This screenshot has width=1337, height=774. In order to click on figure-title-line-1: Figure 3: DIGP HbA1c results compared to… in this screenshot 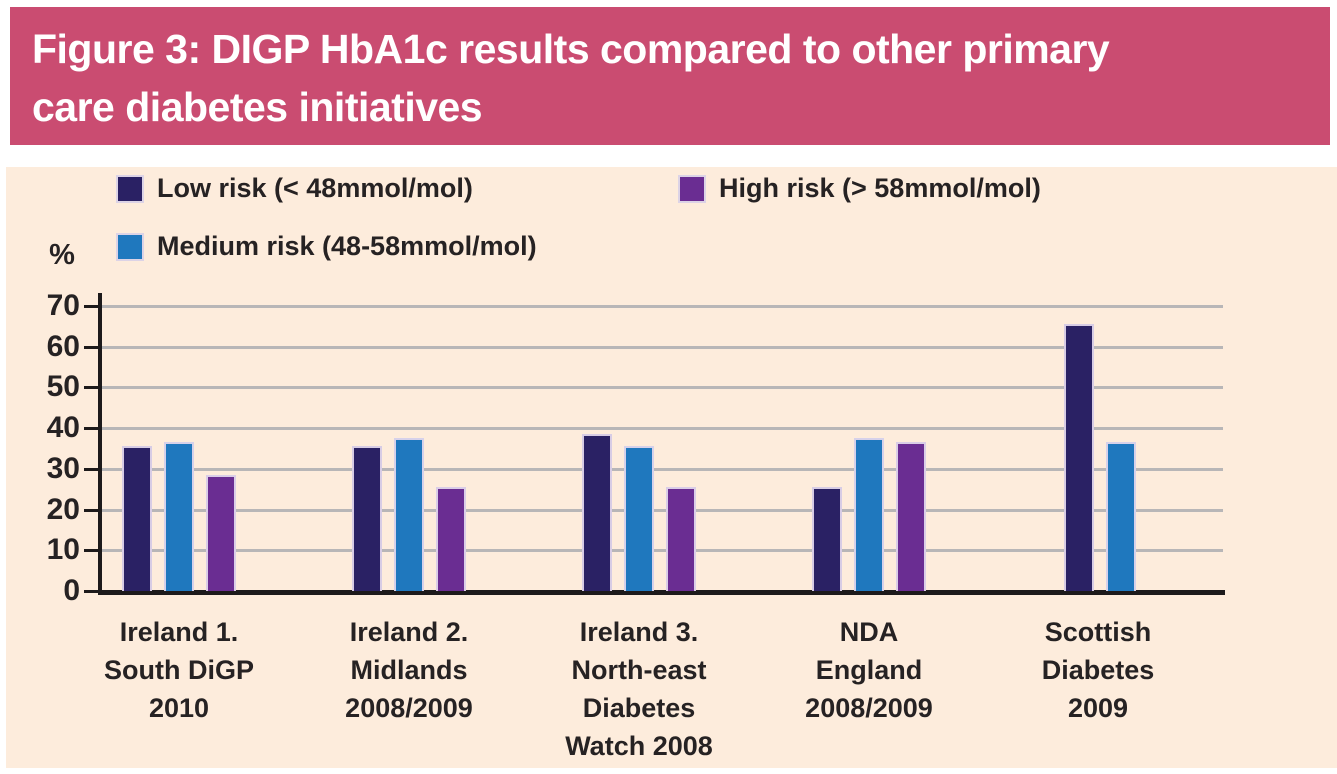, I will do `click(571, 49)`.